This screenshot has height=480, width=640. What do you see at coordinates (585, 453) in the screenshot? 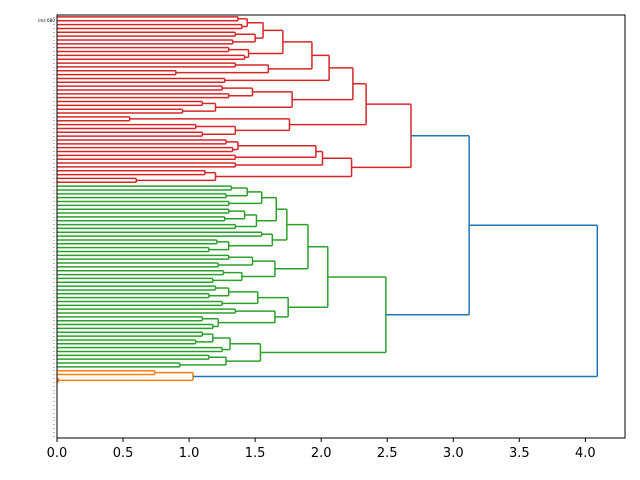
I see `x-tick-label: 4.0` at bounding box center [585, 453].